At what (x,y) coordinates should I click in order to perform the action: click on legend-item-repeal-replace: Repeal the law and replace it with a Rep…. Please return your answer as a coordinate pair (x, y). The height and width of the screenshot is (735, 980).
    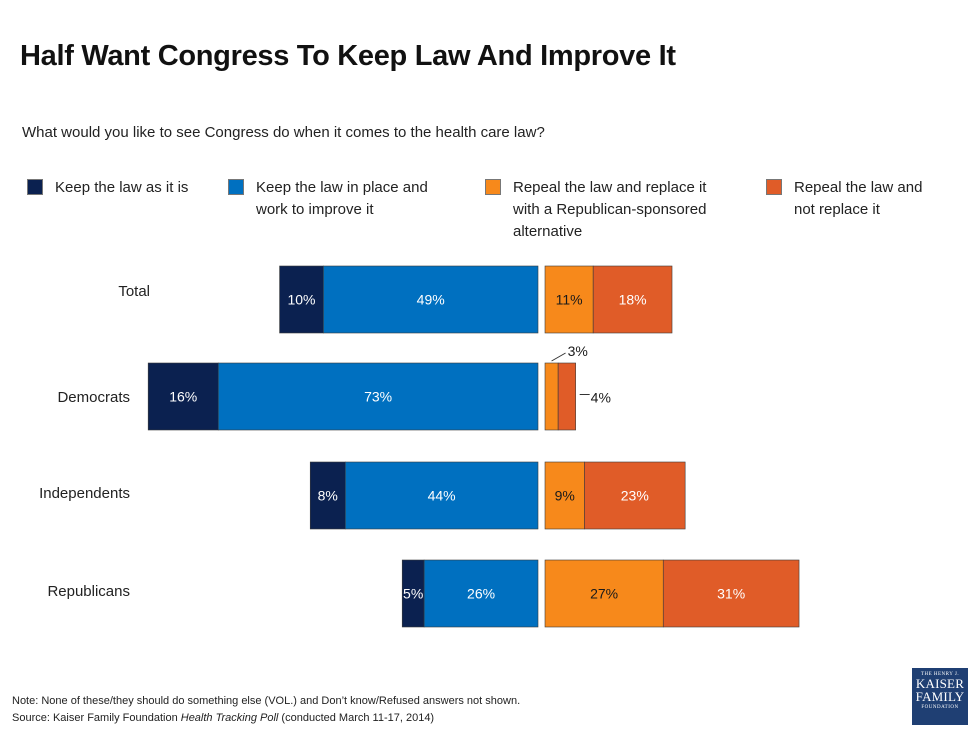
    Looking at the image, I should click on (595, 210).